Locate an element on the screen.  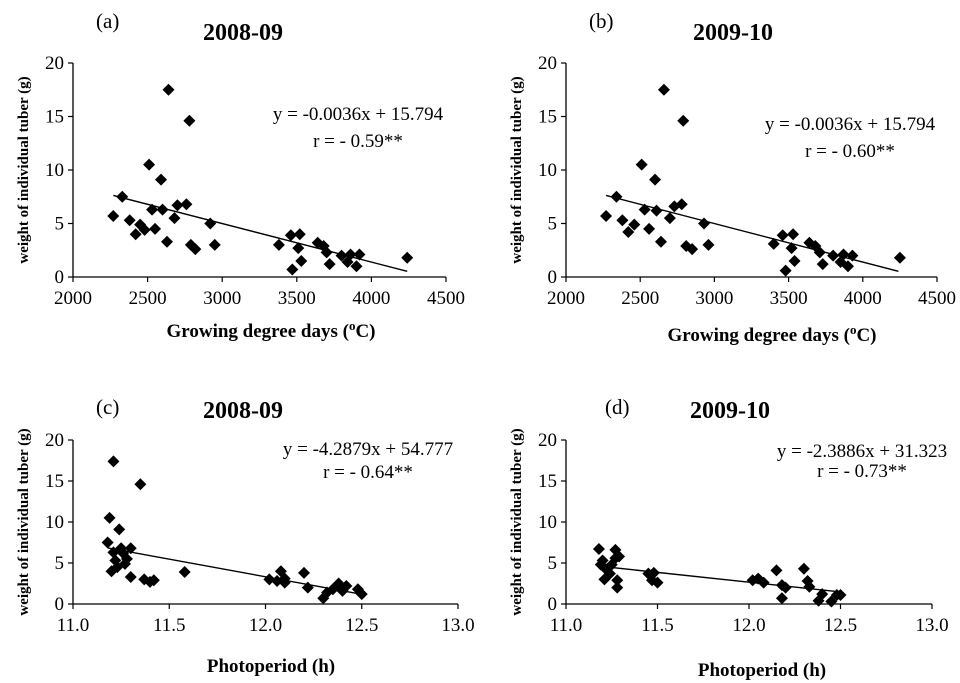
panel-letter: (b) is located at coordinates (601, 21).